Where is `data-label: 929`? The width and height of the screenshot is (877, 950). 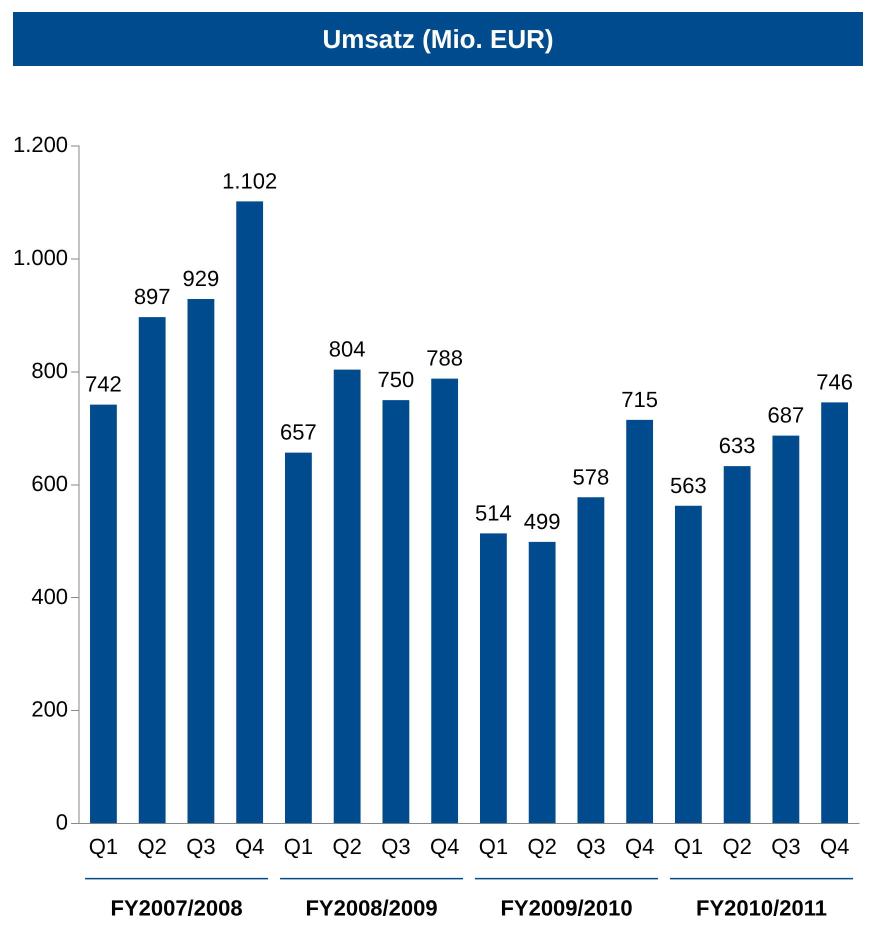 data-label: 929 is located at coordinates (201, 279).